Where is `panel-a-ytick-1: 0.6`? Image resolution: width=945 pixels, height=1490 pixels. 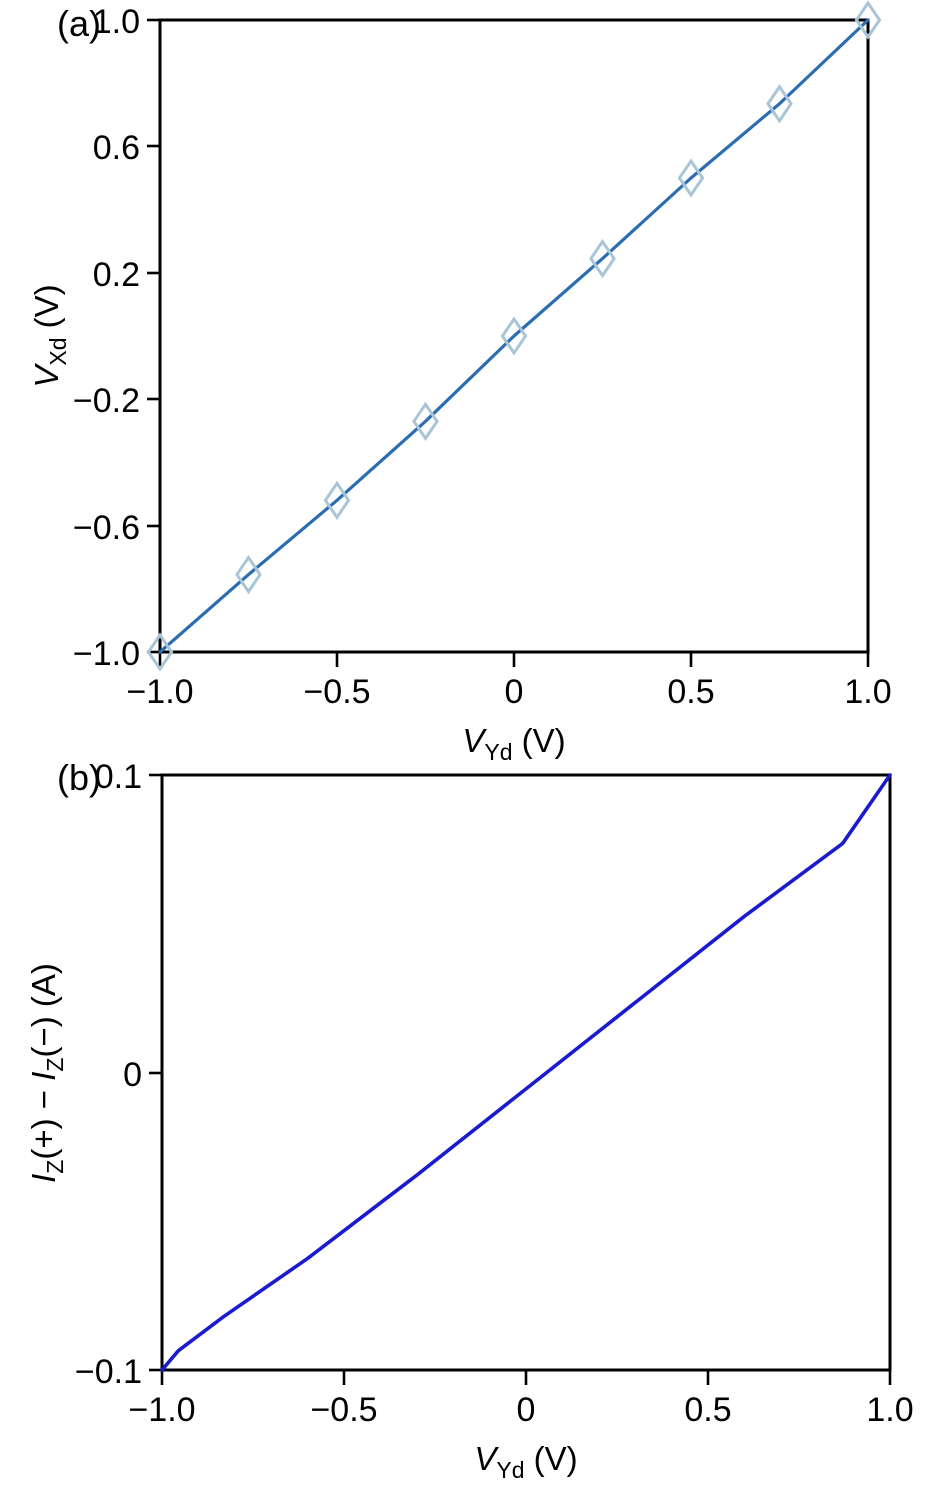 panel-a-ytick-1: 0.6 is located at coordinates (116, 148).